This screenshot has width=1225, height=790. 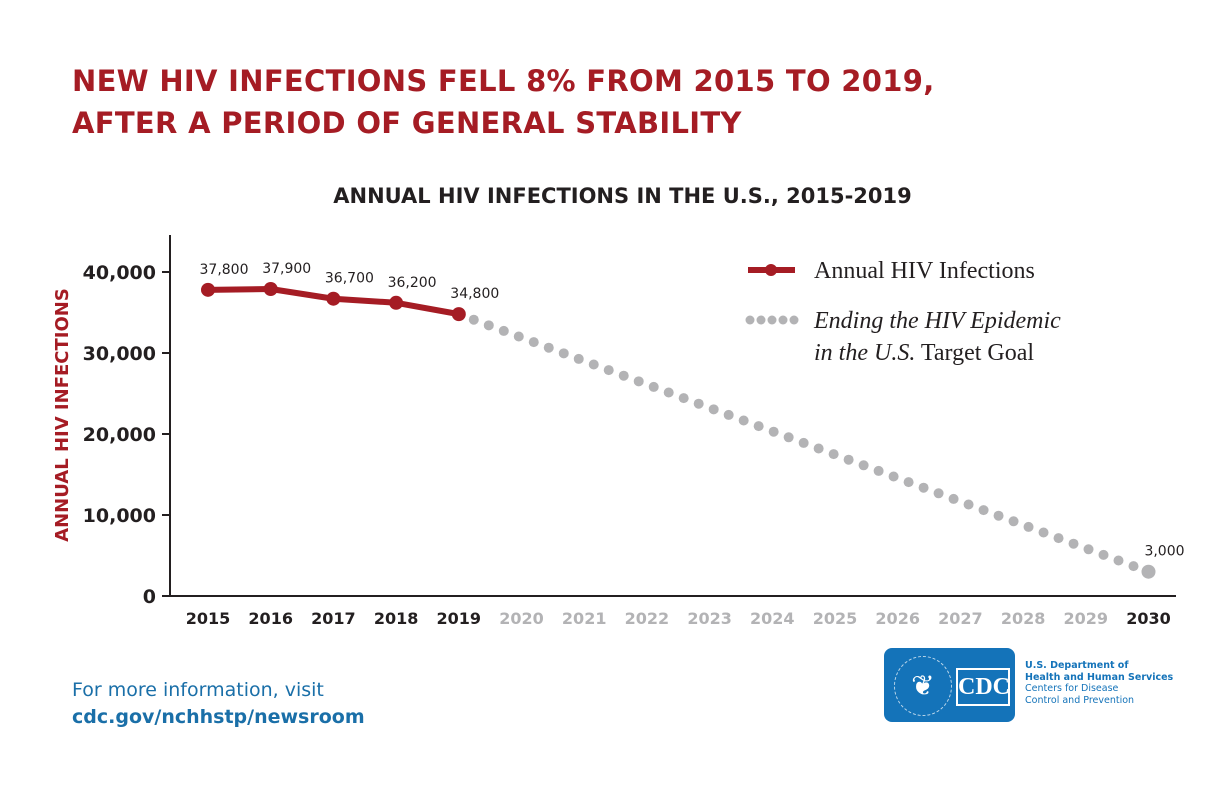 I want to click on agency-line: Control and Prevention, so click(x=1080, y=700).